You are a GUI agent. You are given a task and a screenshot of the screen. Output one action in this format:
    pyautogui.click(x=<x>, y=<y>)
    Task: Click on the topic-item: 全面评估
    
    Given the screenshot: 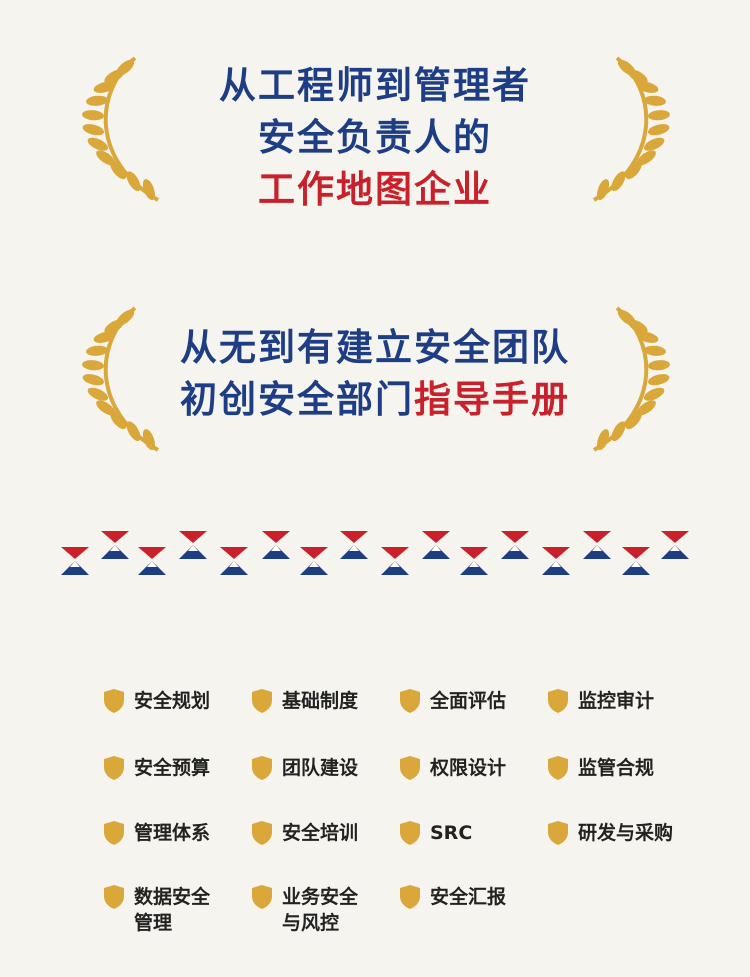 What is the action you would take?
    pyautogui.click(x=452, y=701)
    